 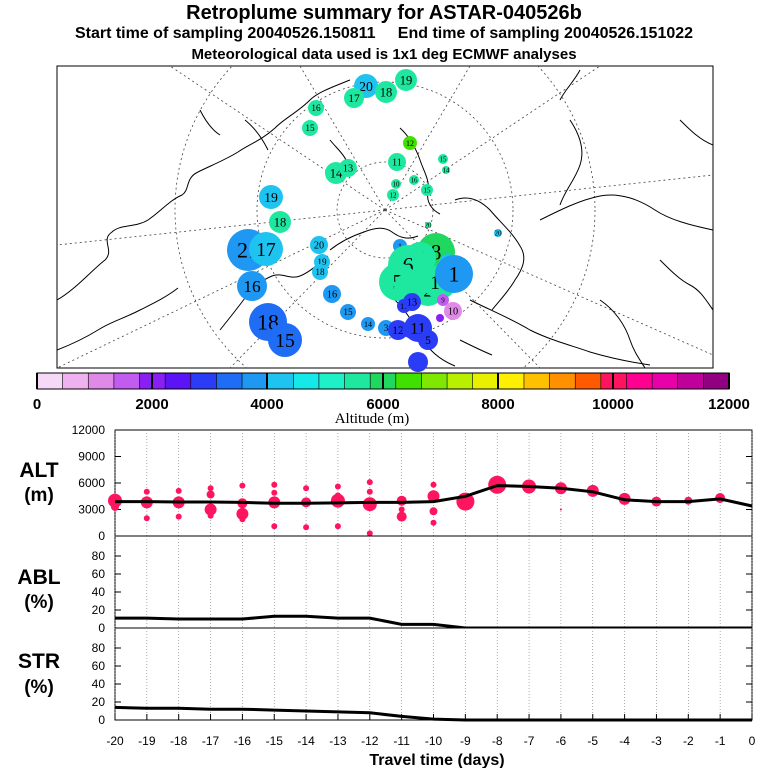 What do you see at coordinates (285, 341) in the screenshot?
I see `marker-label: 15` at bounding box center [285, 341].